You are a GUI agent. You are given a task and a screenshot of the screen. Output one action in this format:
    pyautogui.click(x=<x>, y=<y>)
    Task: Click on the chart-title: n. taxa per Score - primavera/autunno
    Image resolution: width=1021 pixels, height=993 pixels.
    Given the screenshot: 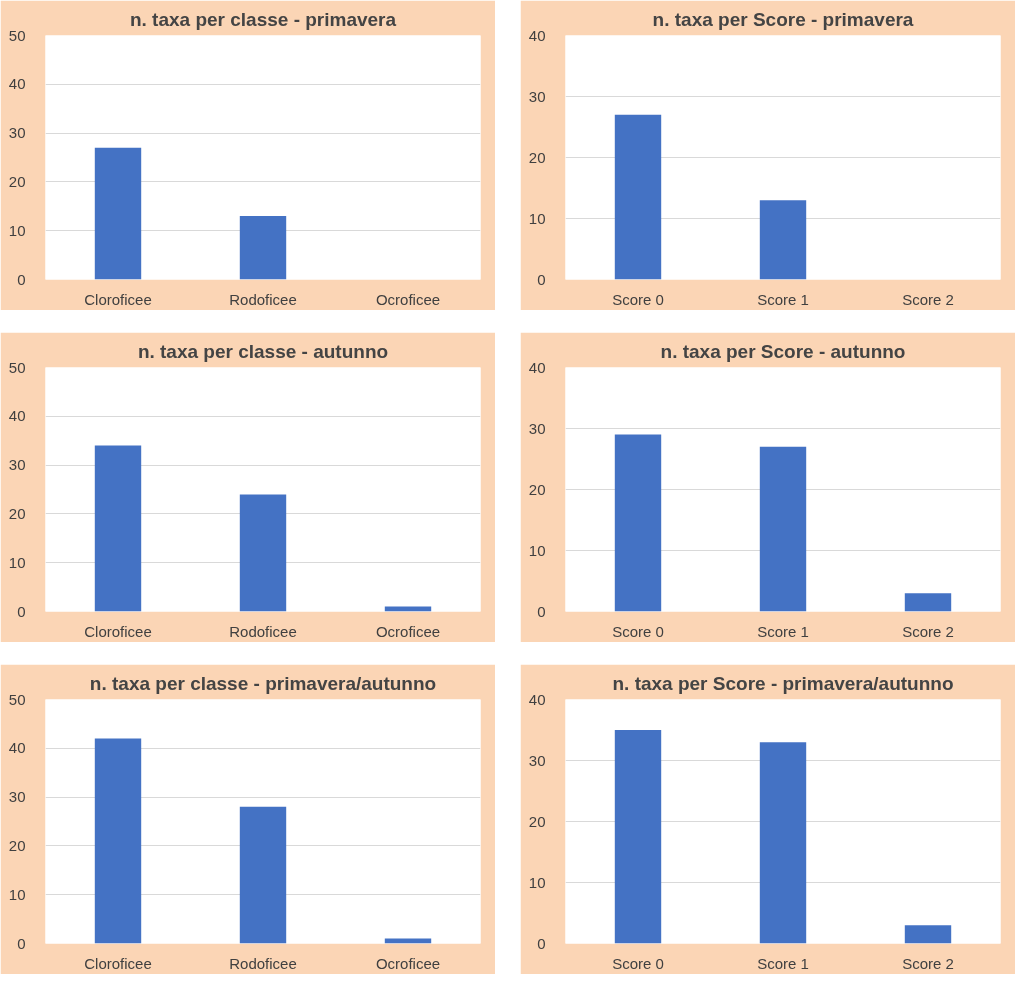 What is the action you would take?
    pyautogui.click(x=783, y=683)
    